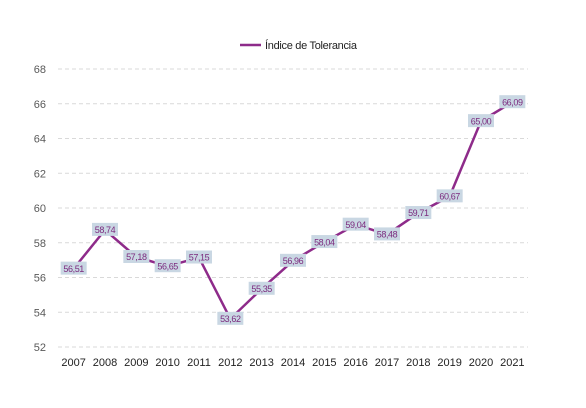  I want to click on x-tick-label: 2018, so click(418, 363).